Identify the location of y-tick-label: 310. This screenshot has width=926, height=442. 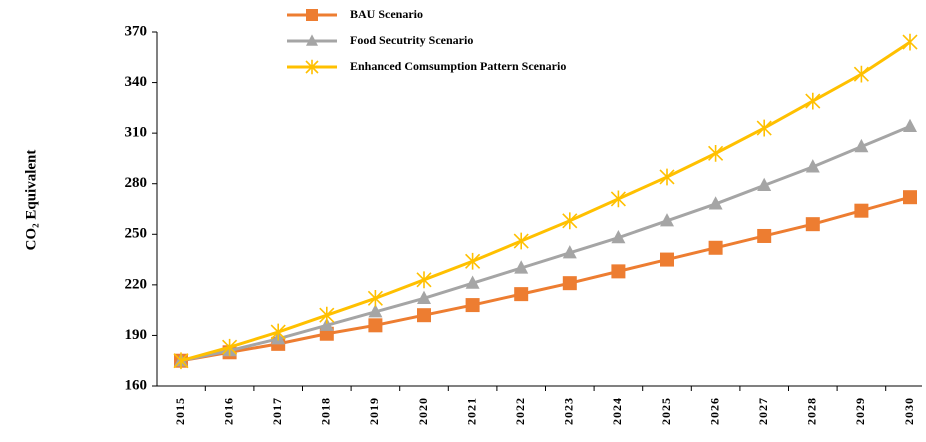
(136, 133).